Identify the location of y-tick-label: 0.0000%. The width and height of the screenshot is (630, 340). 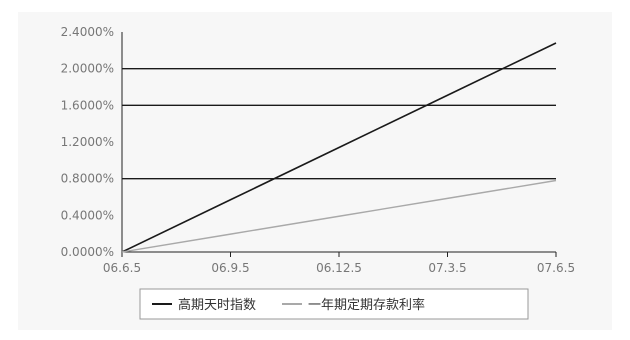
(87, 252).